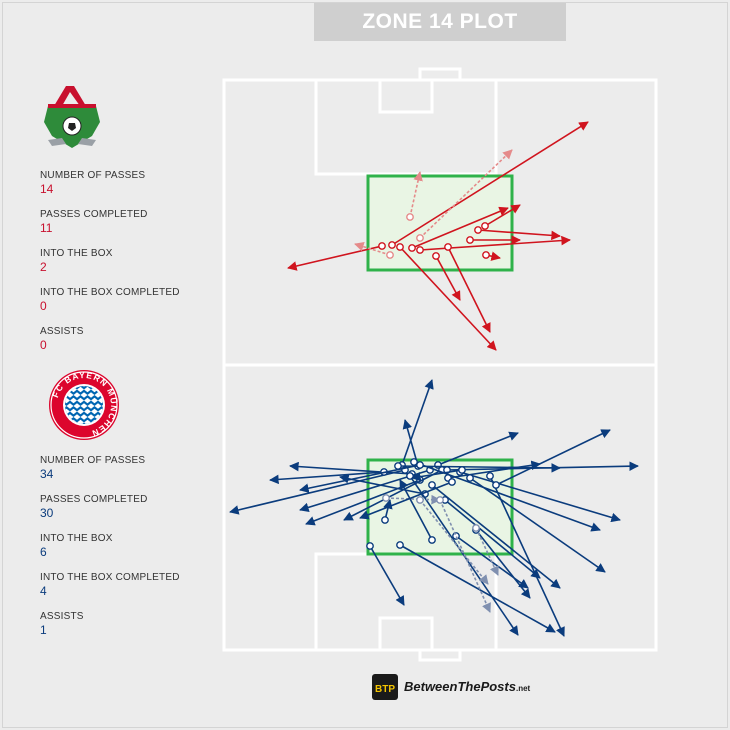 The image size is (730, 730). Describe the element at coordinates (440, 655) in the screenshot. I see `bottom-goal` at that location.